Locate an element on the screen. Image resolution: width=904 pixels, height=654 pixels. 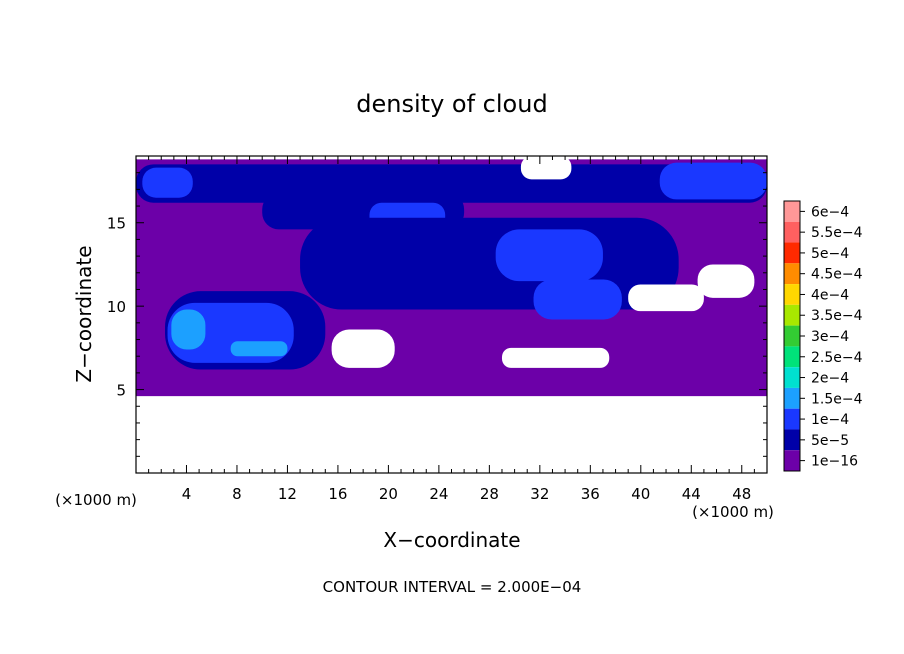
x-tick-label-8: 36 is located at coordinates (590, 494).